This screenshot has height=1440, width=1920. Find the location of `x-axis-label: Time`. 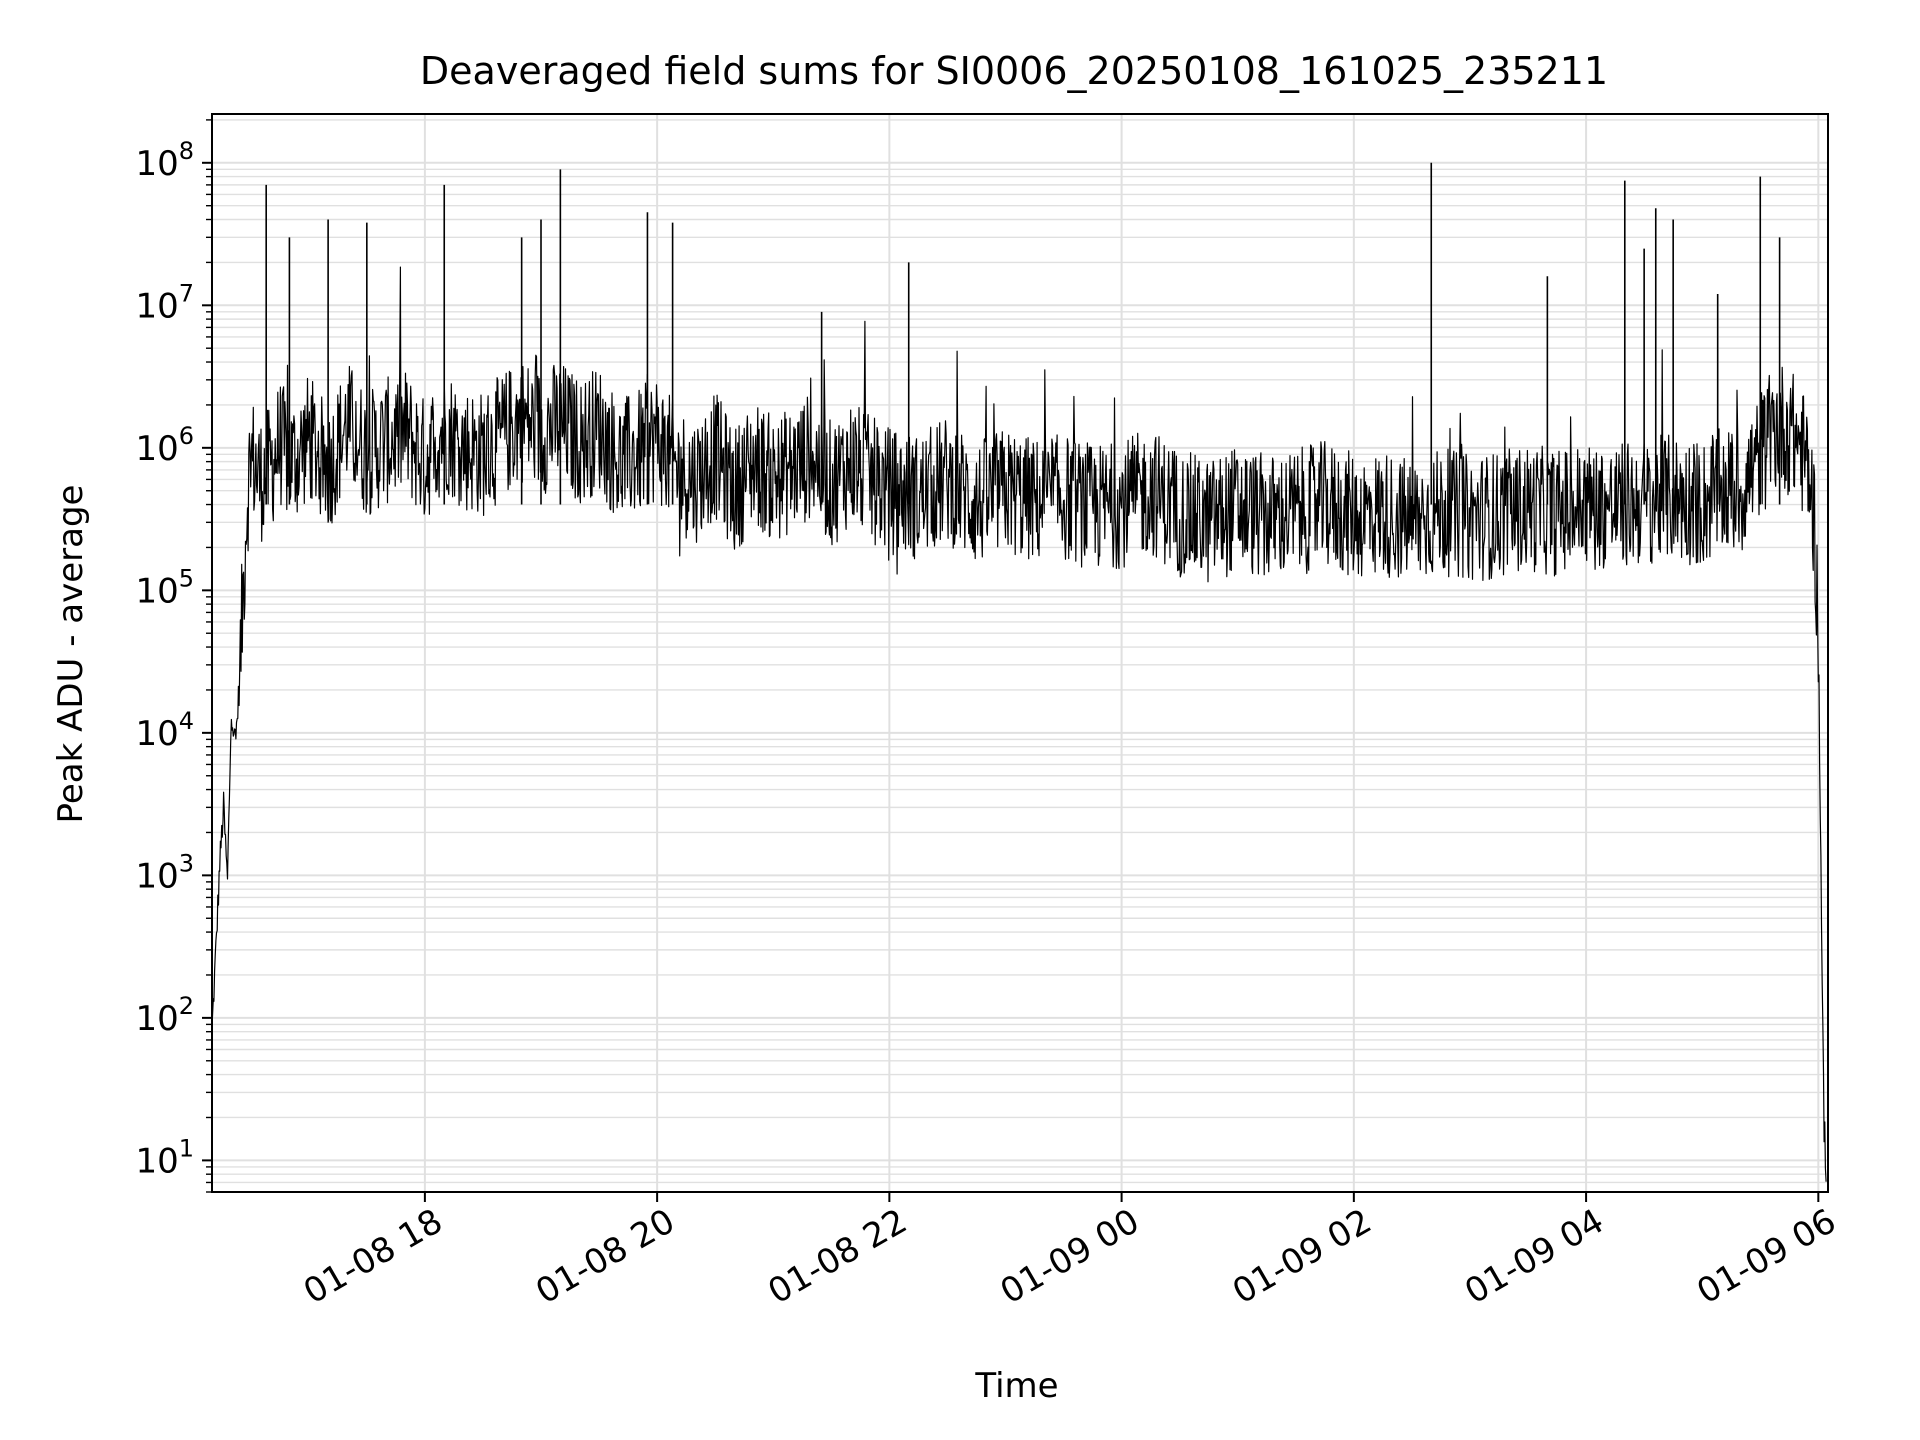

x-axis-label: Time is located at coordinates (1016, 1386).